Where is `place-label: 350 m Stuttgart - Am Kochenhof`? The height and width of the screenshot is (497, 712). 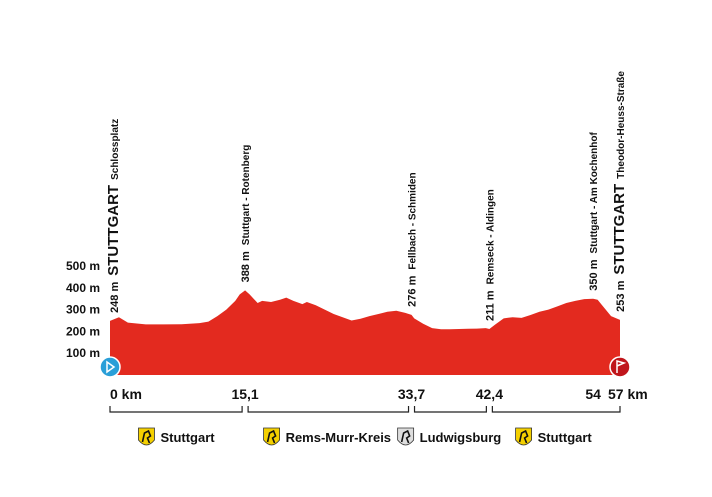
place-label: 350 m Stuttgart - Am Kochenhof is located at coordinates (594, 211).